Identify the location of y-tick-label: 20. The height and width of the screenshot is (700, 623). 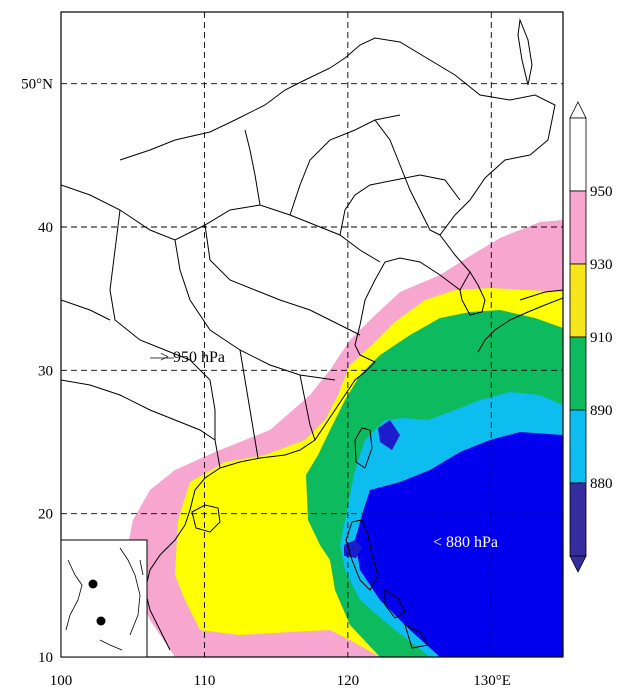
(45, 515).